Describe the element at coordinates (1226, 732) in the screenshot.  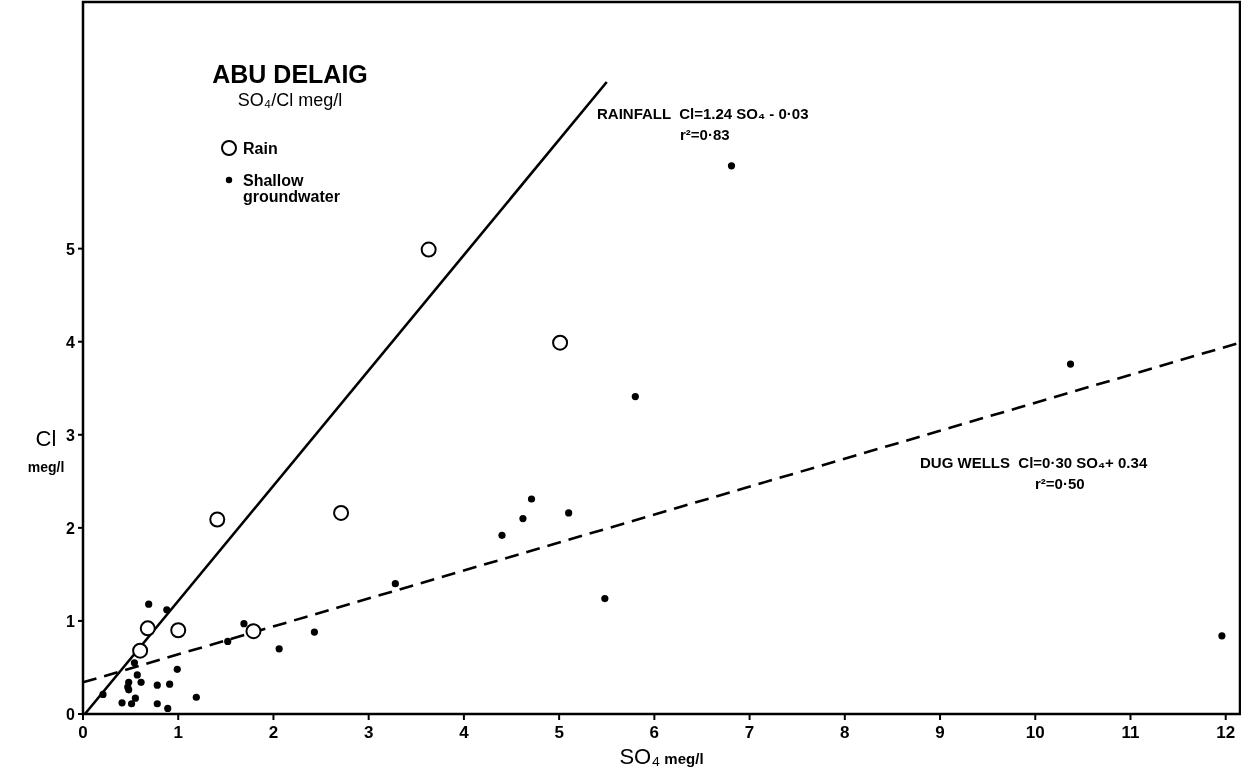
I see `x-tick-label: 12` at that location.